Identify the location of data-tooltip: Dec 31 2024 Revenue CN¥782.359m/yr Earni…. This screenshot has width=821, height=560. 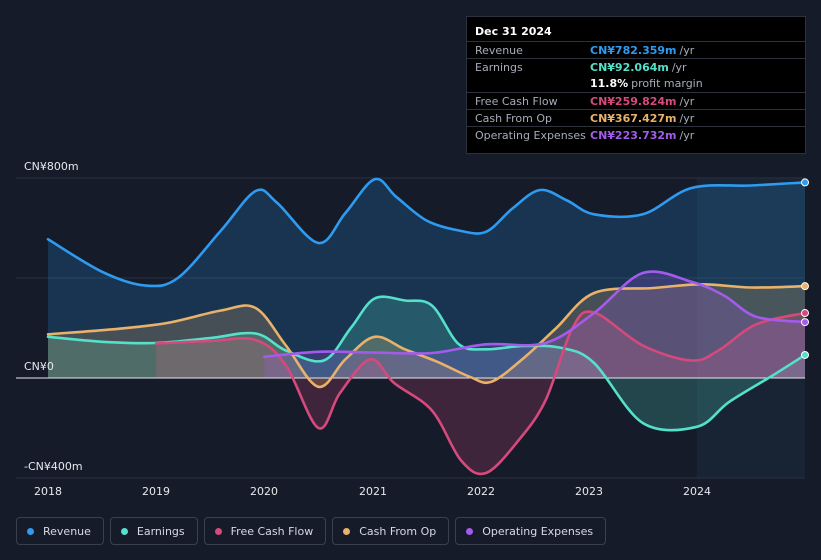
(636, 85).